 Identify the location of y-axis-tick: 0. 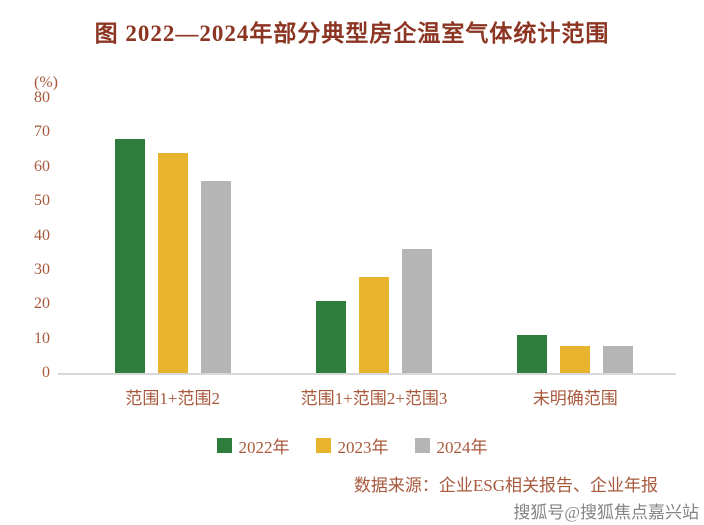
(46, 372).